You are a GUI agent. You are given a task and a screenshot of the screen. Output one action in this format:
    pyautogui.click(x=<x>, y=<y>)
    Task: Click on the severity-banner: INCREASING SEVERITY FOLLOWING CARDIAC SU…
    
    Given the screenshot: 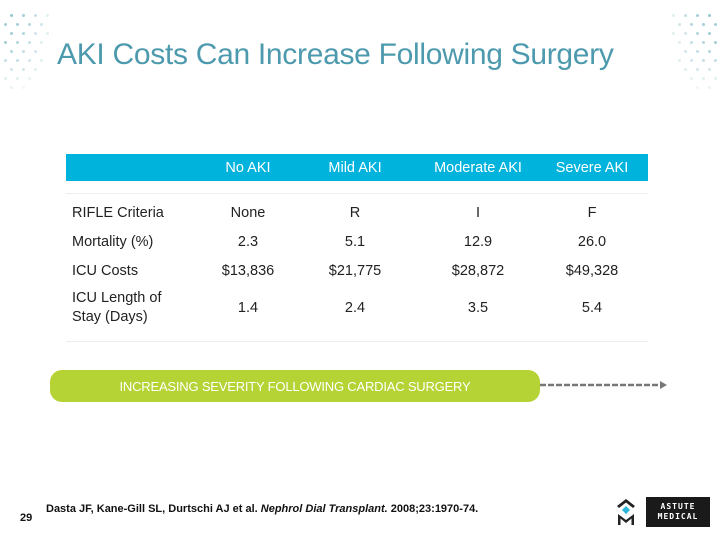 What is the action you would take?
    pyautogui.click(x=295, y=386)
    